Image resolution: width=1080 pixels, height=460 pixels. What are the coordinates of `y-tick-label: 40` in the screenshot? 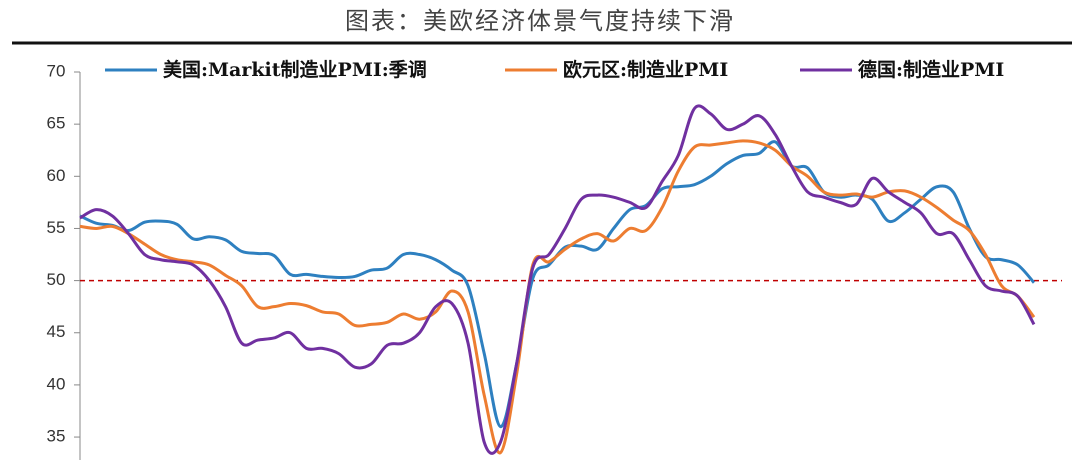 It's located at (56, 383).